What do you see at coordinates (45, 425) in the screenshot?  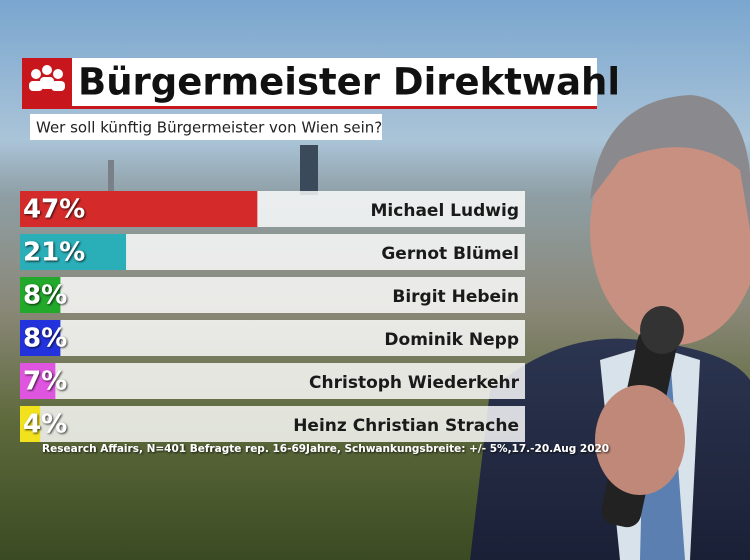 I see `value-label: 4%` at bounding box center [45, 425].